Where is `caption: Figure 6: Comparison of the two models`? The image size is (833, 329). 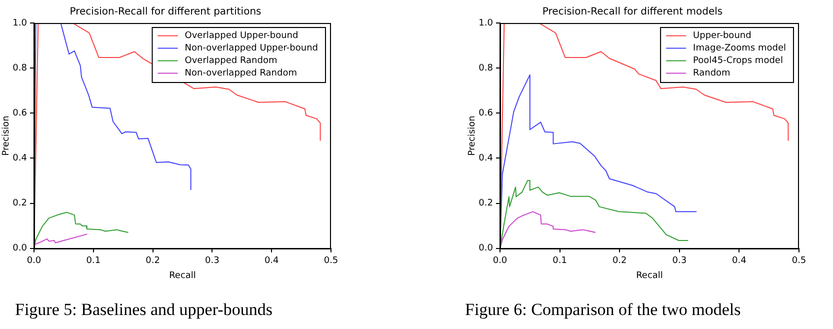
caption: Figure 6: Comparison of the two models is located at coordinates (603, 310).